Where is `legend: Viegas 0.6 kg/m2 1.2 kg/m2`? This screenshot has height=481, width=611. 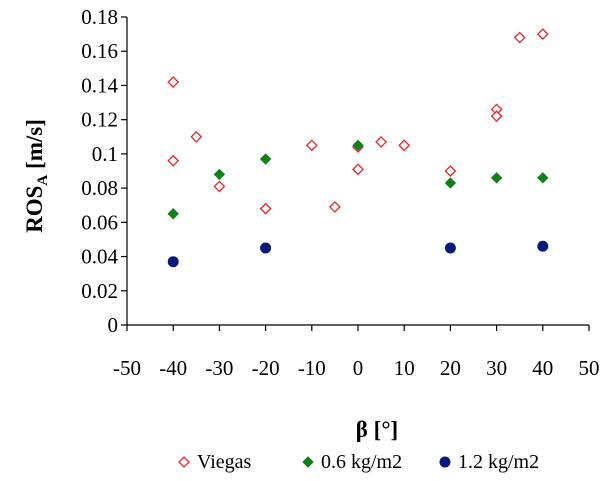 legend: Viegas 0.6 kg/m2 1.2 kg/m2 is located at coordinates (358, 462).